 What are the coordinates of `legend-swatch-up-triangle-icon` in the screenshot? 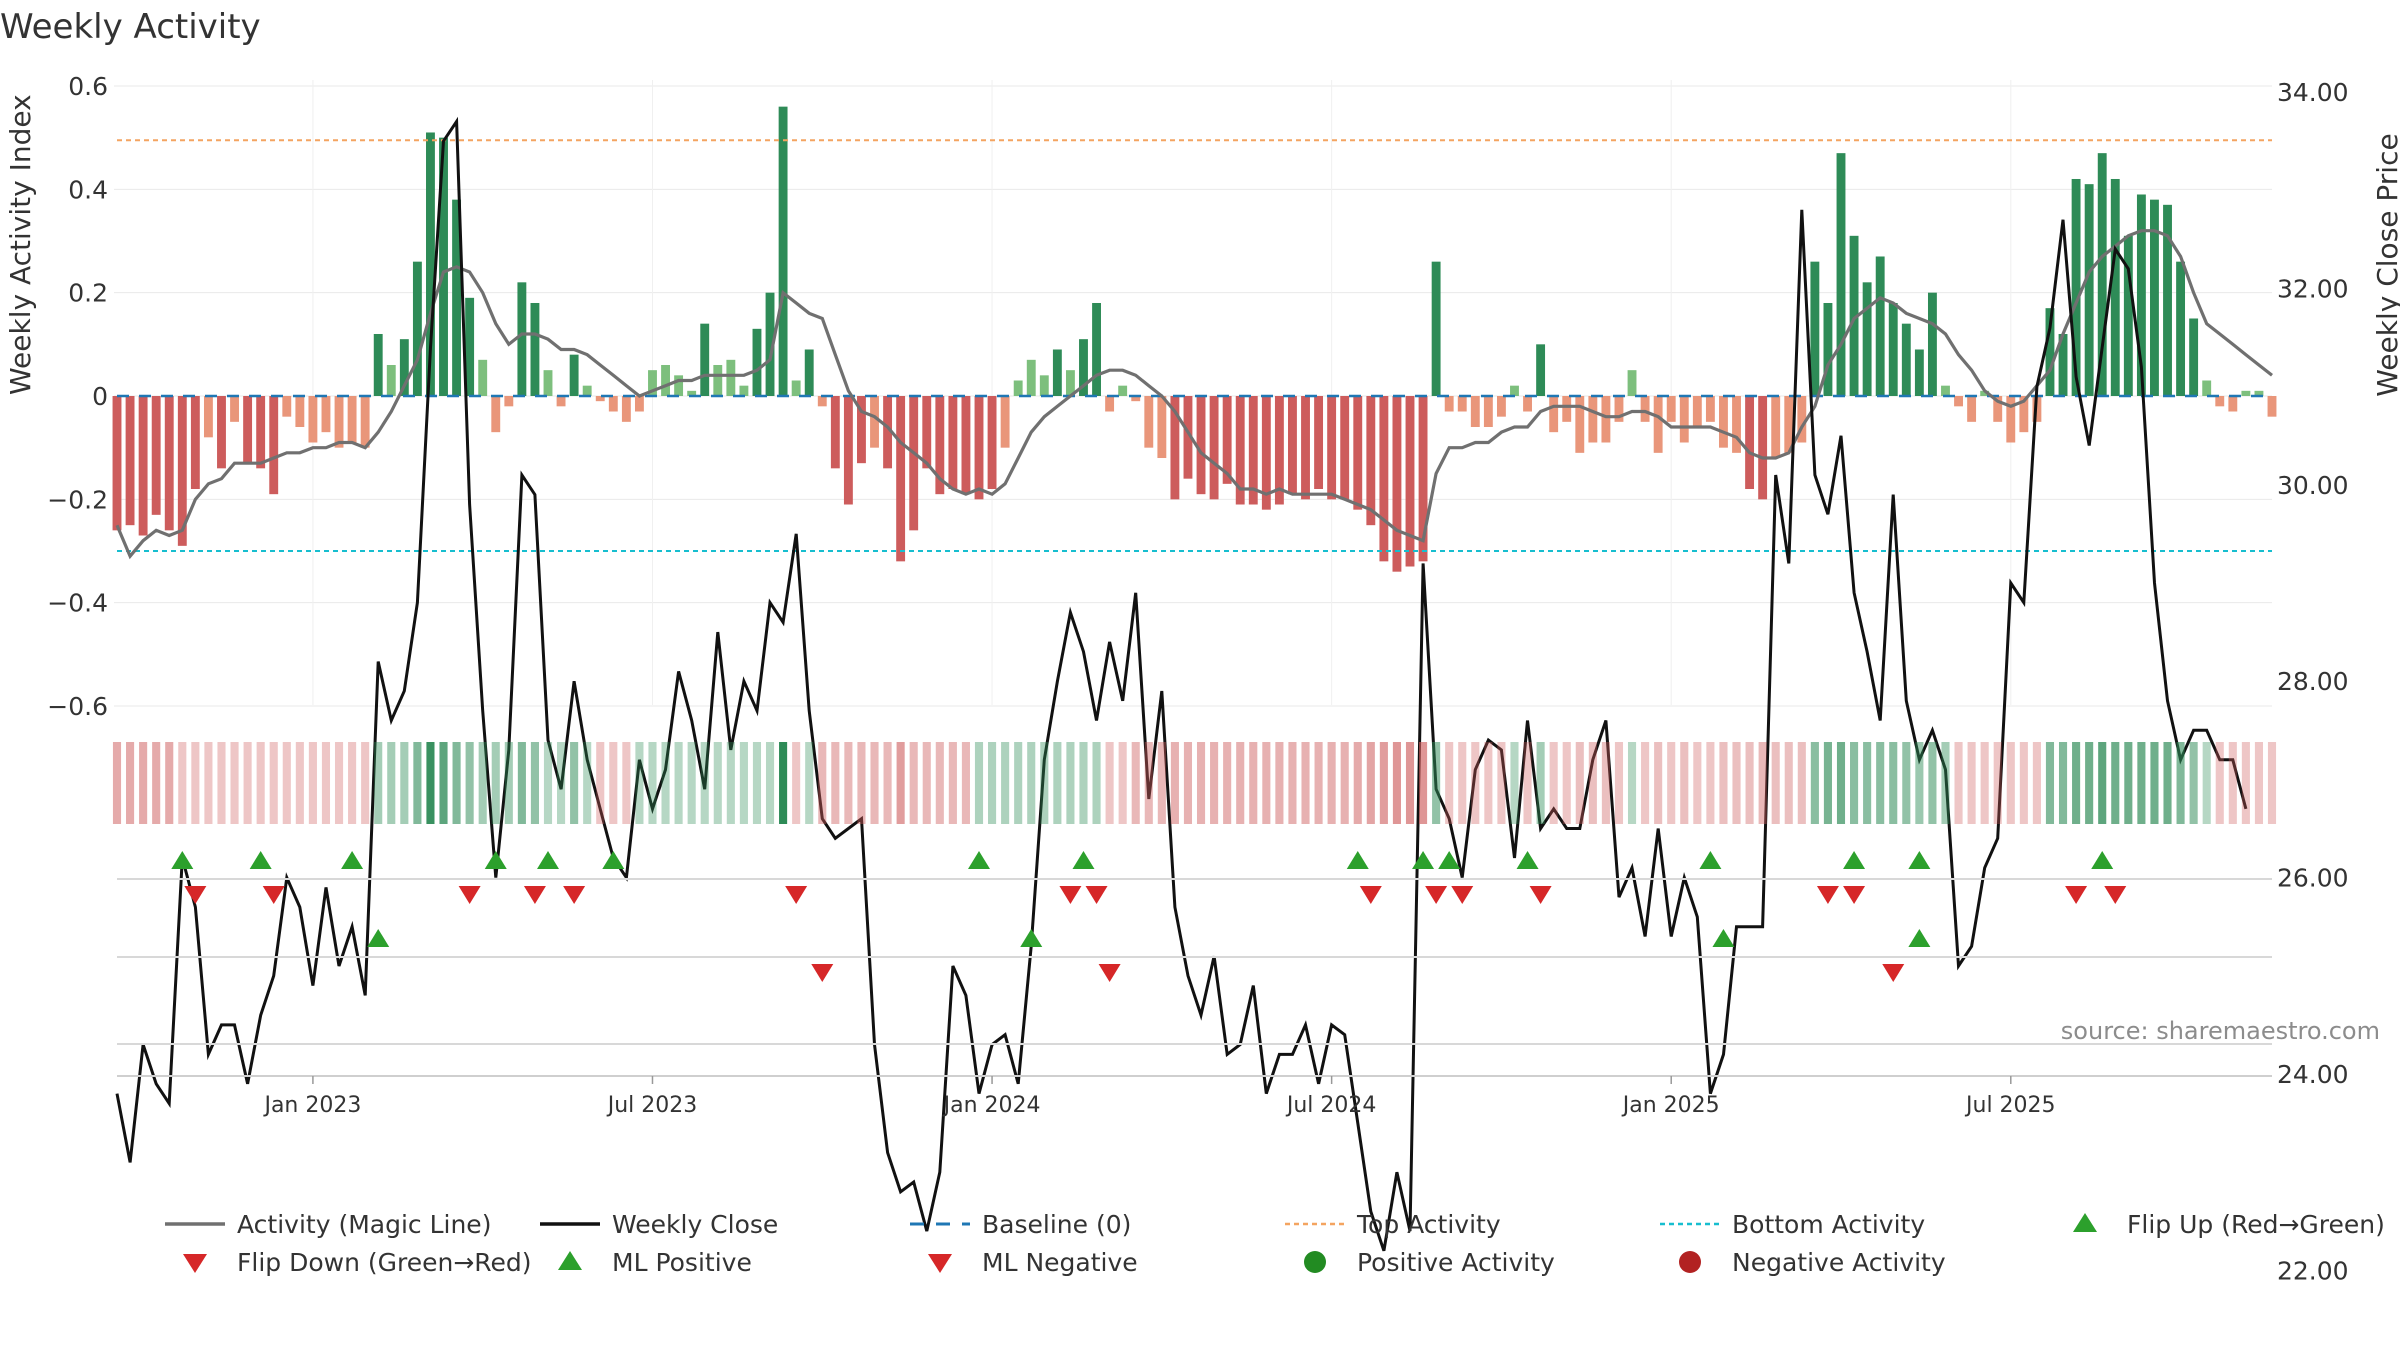 It's located at (570, 1260).